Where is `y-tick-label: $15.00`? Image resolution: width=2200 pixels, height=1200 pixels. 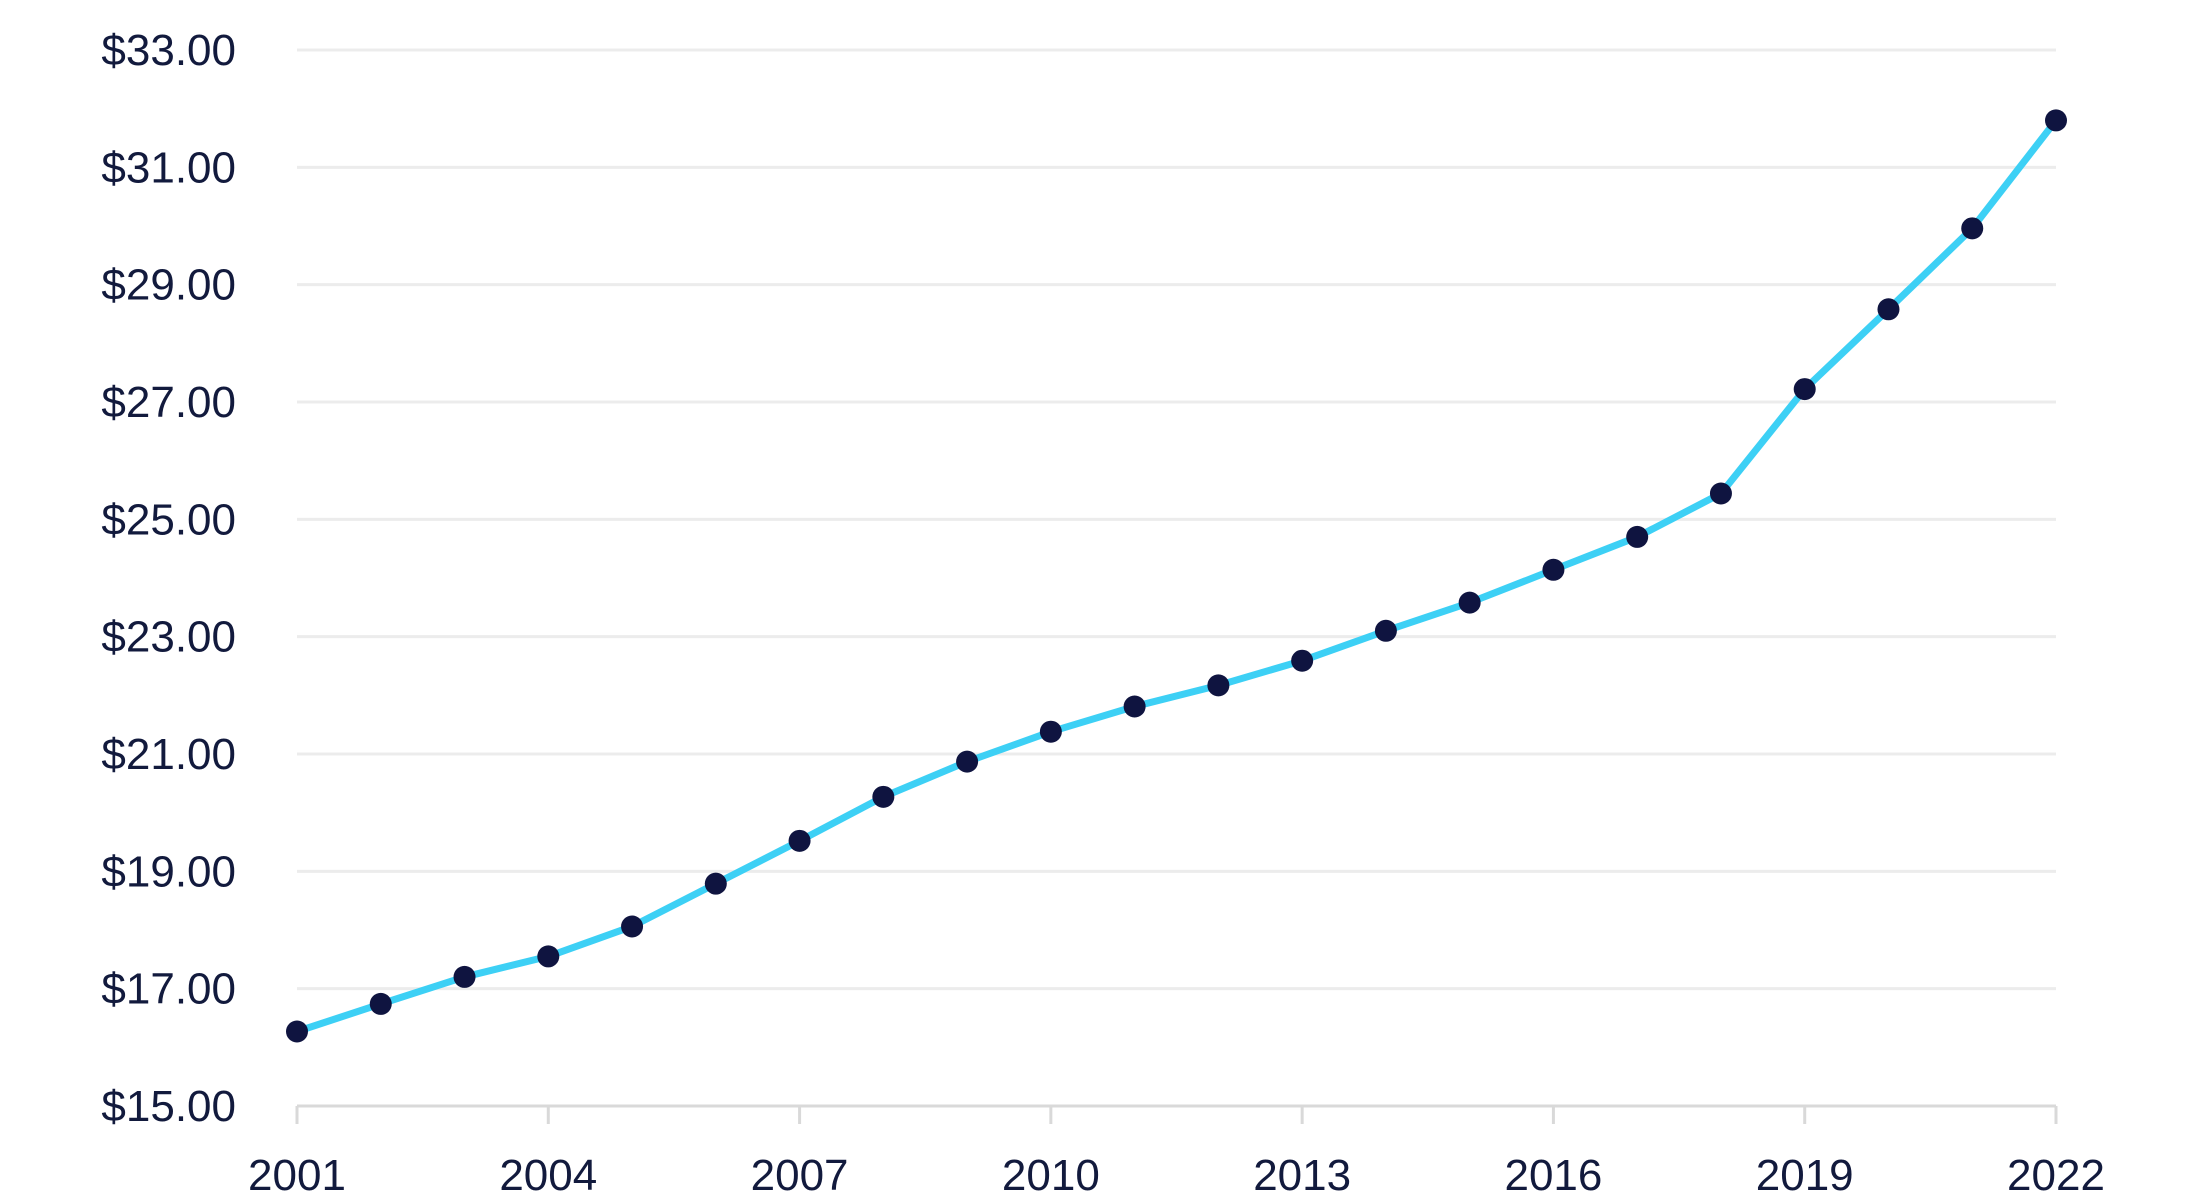
y-tick-label: $15.00 is located at coordinates (168, 1106).